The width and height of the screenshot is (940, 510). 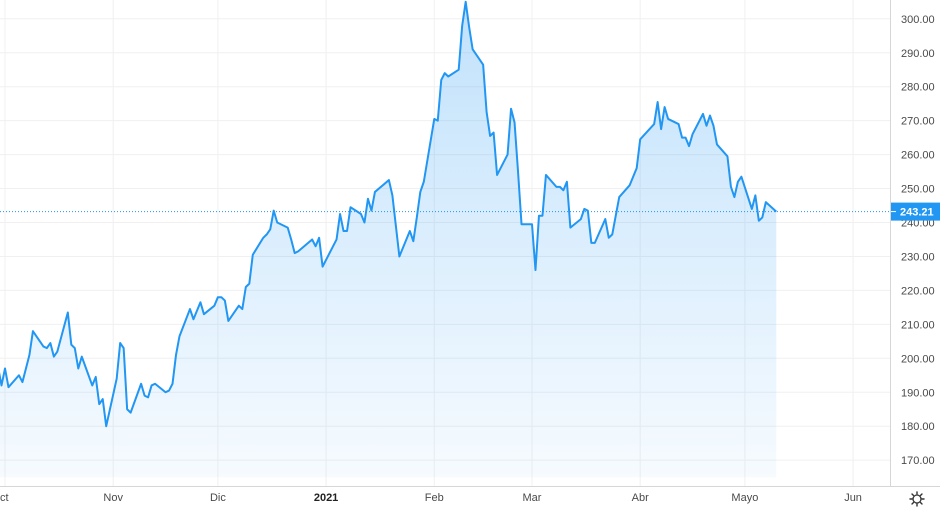 What do you see at coordinates (918, 291) in the screenshot?
I see `y-tick-label: 220.00` at bounding box center [918, 291].